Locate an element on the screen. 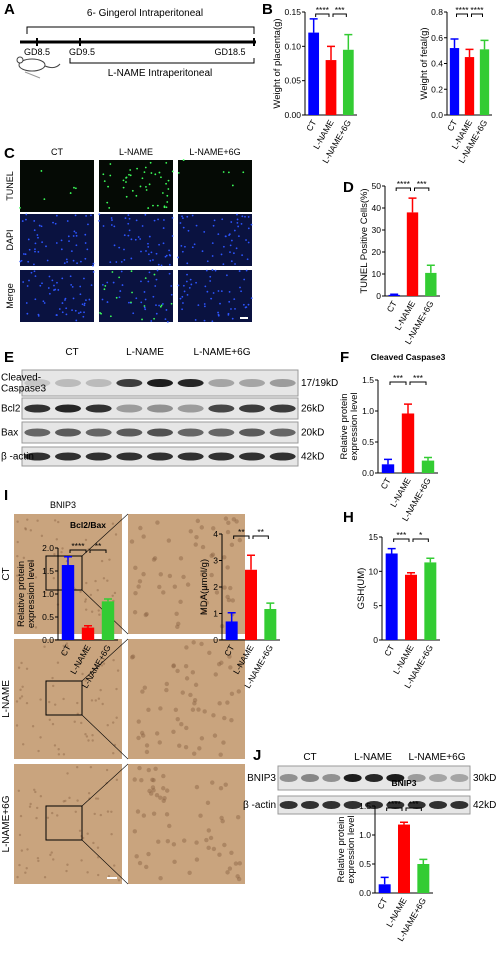 The width and height of the screenshot is (498, 975). y-axis-label: Weight of placenta(g) is located at coordinates (277, 63).